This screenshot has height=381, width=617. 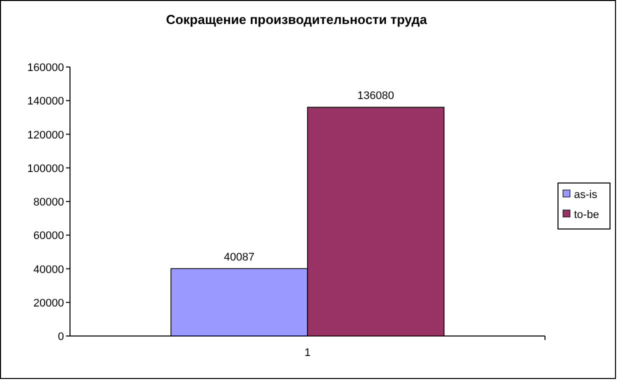 What do you see at coordinates (587, 215) in the screenshot?
I see `legend-label: to-be` at bounding box center [587, 215].